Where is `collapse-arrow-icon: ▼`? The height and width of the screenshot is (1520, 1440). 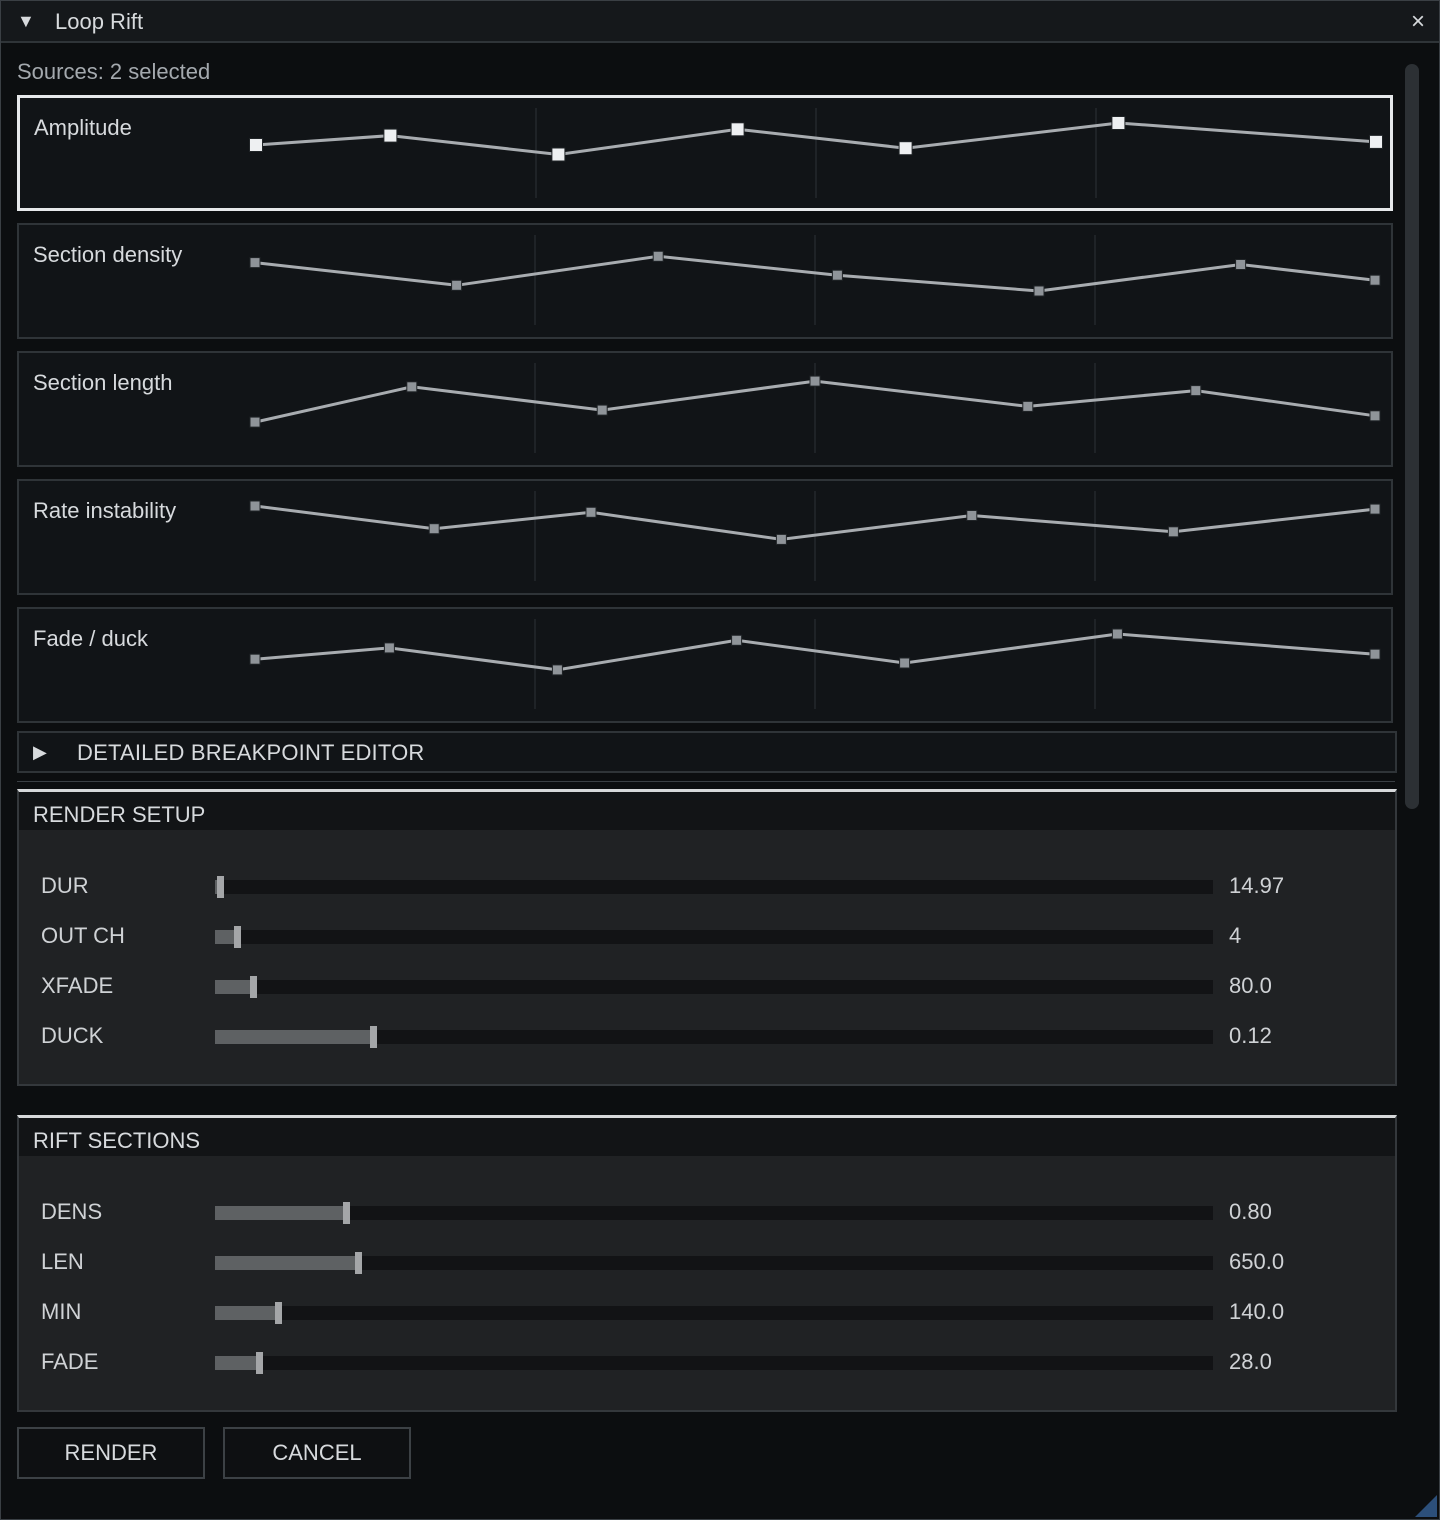 collapse-arrow-icon: ▼ is located at coordinates (26, 21).